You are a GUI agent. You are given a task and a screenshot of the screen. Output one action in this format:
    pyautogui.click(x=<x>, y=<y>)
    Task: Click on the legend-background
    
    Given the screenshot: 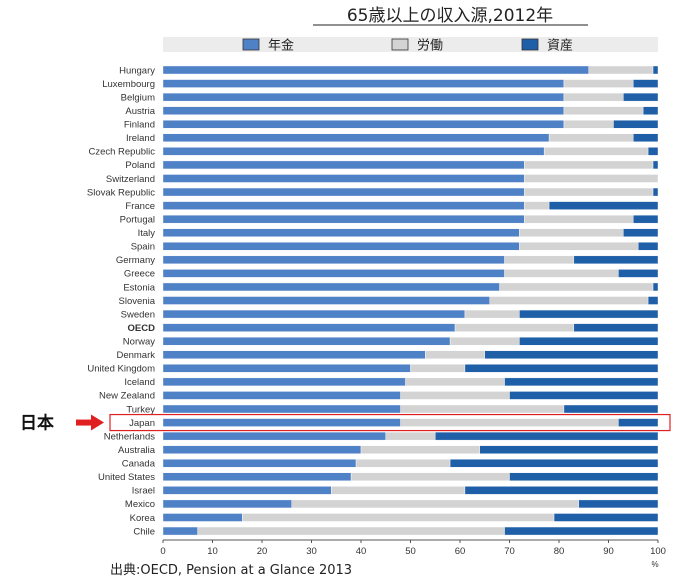 What is the action you would take?
    pyautogui.click(x=410, y=44)
    